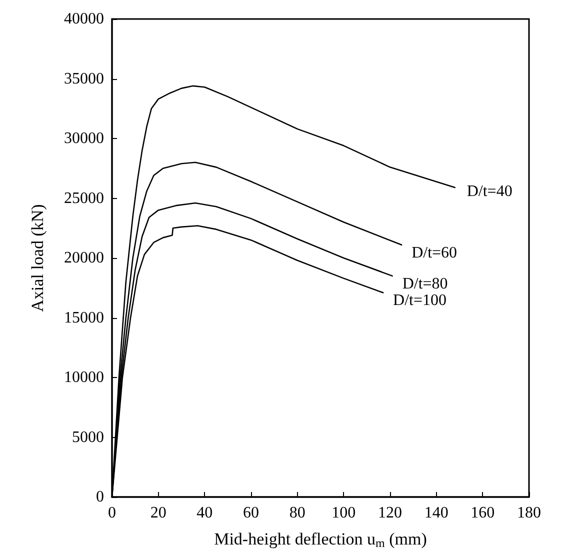 Image resolution: width=573 pixels, height=558 pixels. Describe the element at coordinates (112, 513) in the screenshot. I see `x-tick-label: 0` at that location.